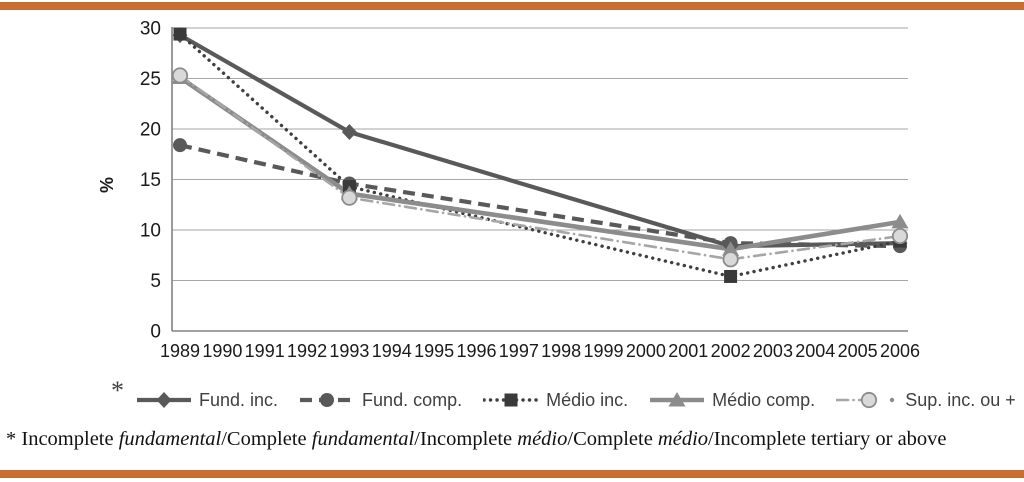 Image resolution: width=1024 pixels, height=482 pixels. I want to click on x-tick-label: 2005, so click(858, 351).